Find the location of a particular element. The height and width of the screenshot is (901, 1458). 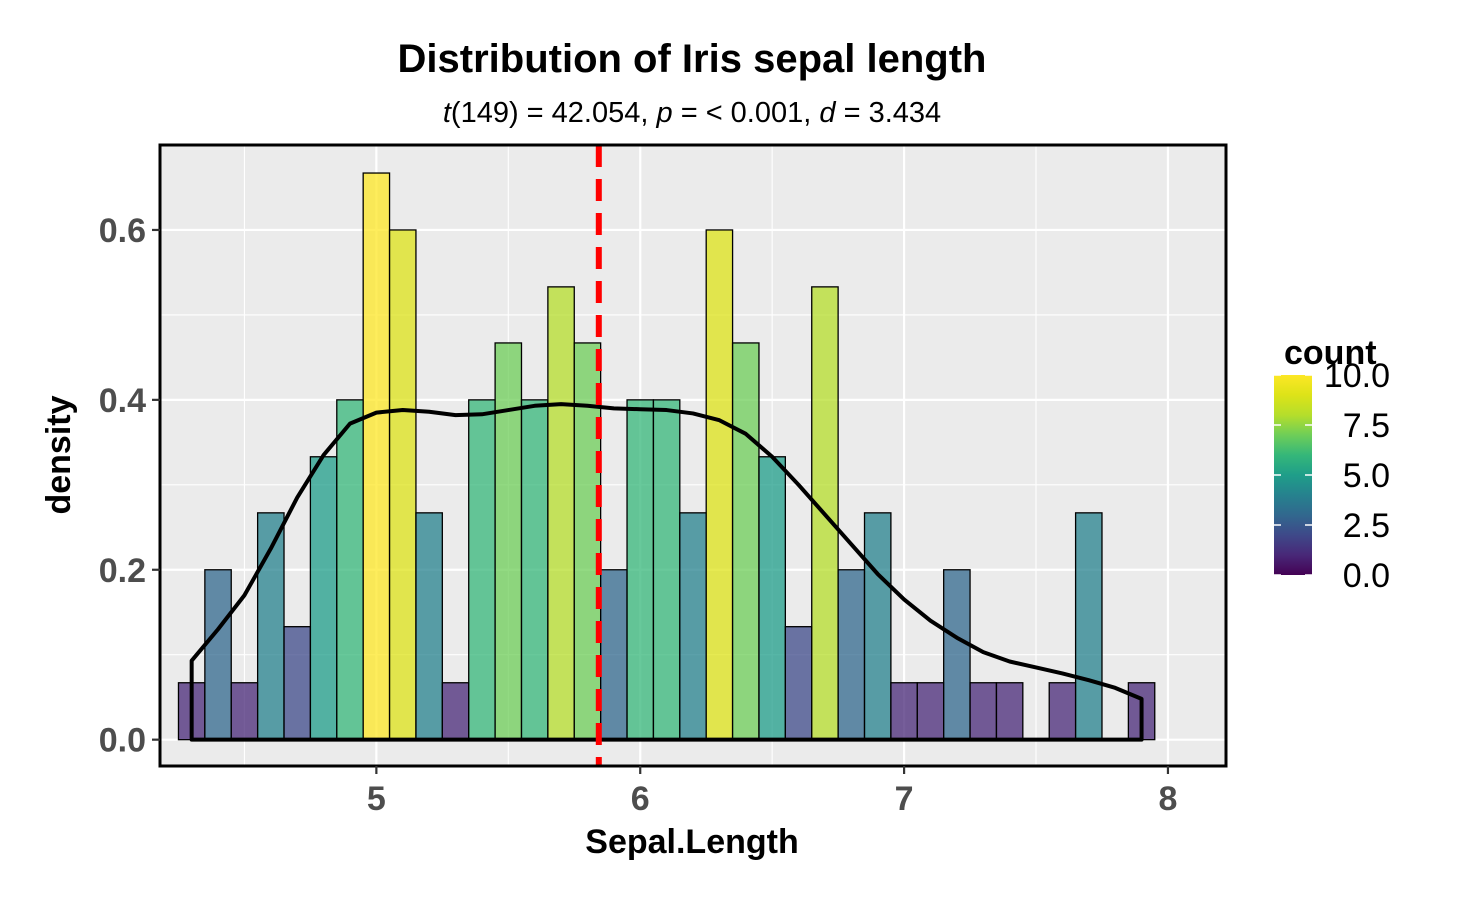

legend-title: count is located at coordinates (1330, 353).